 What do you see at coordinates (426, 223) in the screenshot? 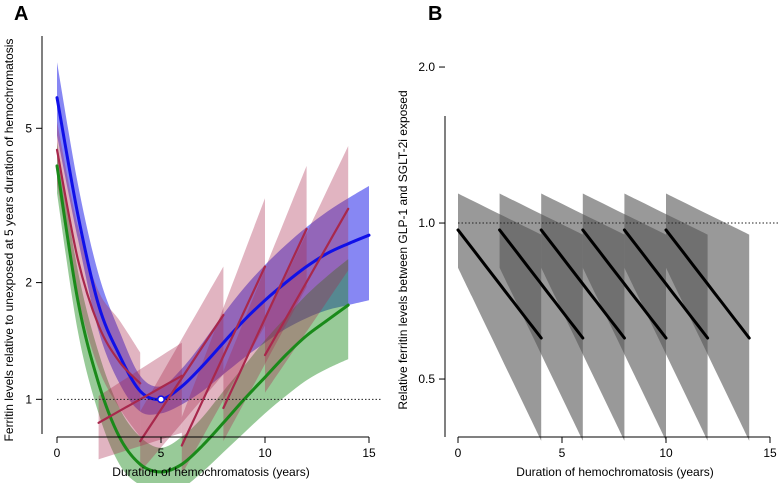
I see `panel-b-y-tick-label: 1.0` at bounding box center [426, 223].